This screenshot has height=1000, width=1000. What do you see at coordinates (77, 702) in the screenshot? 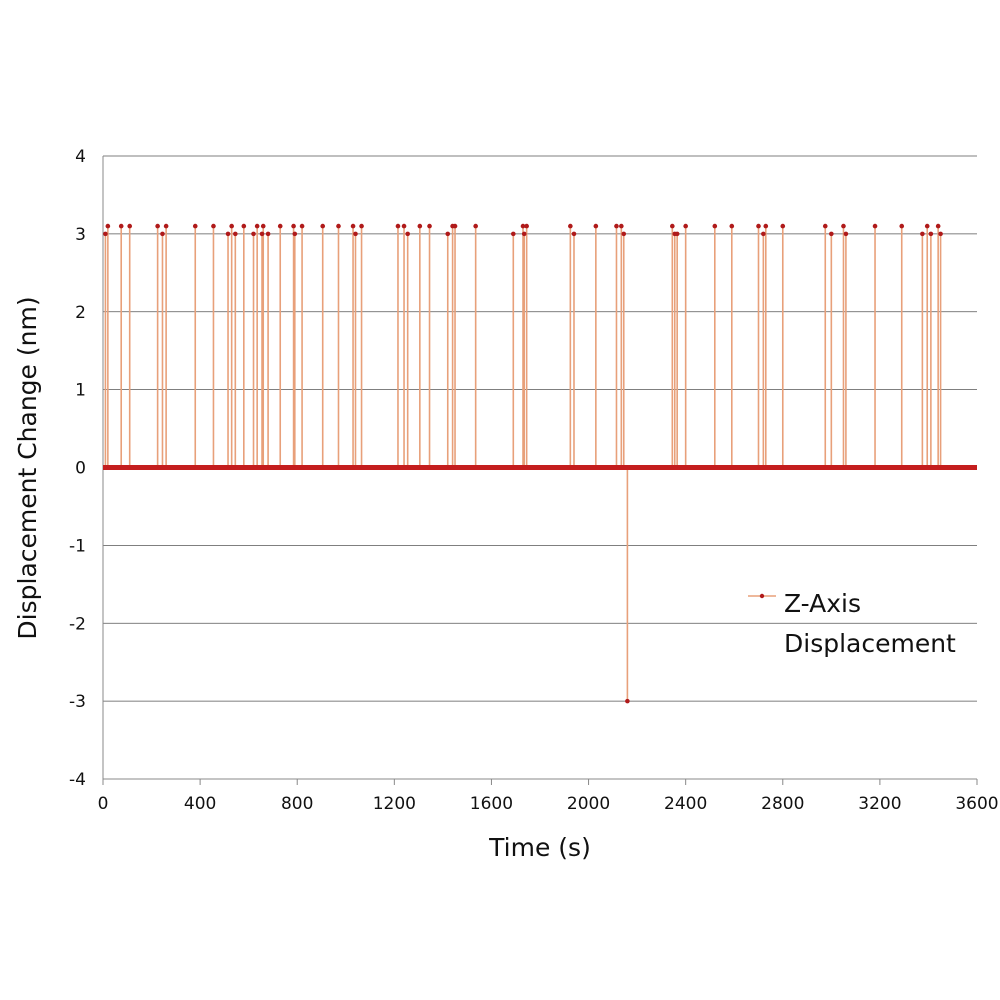
I see `y-tick-label: -3` at bounding box center [77, 702].